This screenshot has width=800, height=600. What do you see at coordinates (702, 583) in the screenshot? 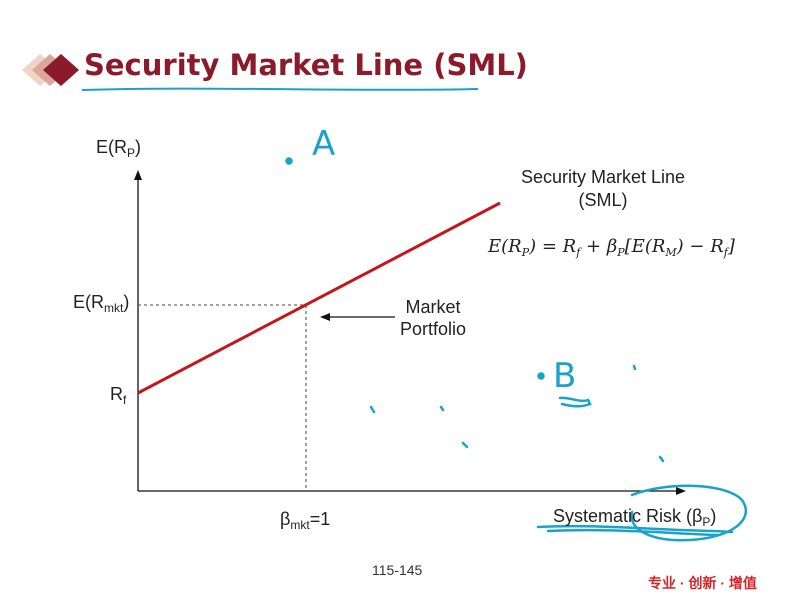
I see `brand-slogan: 专业 · 创新 · 增值` at bounding box center [702, 583].